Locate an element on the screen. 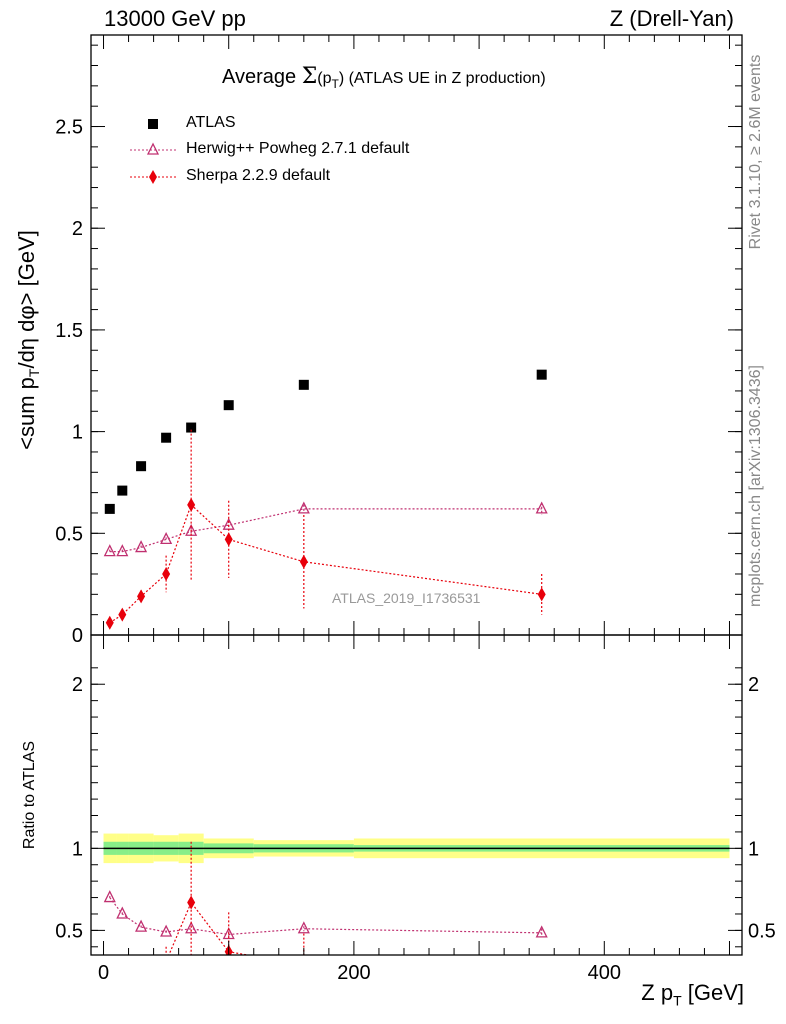 The width and height of the screenshot is (786, 1024). title-prefix: Average is located at coordinates (262, 77).